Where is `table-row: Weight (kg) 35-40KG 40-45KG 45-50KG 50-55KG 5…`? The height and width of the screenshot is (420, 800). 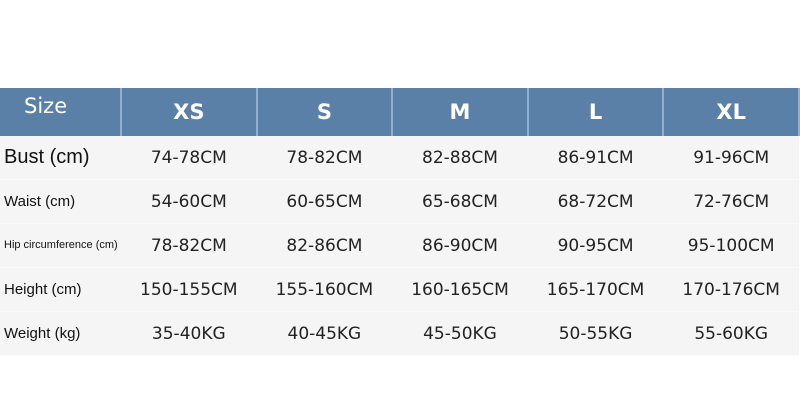
table-row: Weight (kg) 35-40KG 40-45KG 45-50KG 50-55KG 5… is located at coordinates (399, 333).